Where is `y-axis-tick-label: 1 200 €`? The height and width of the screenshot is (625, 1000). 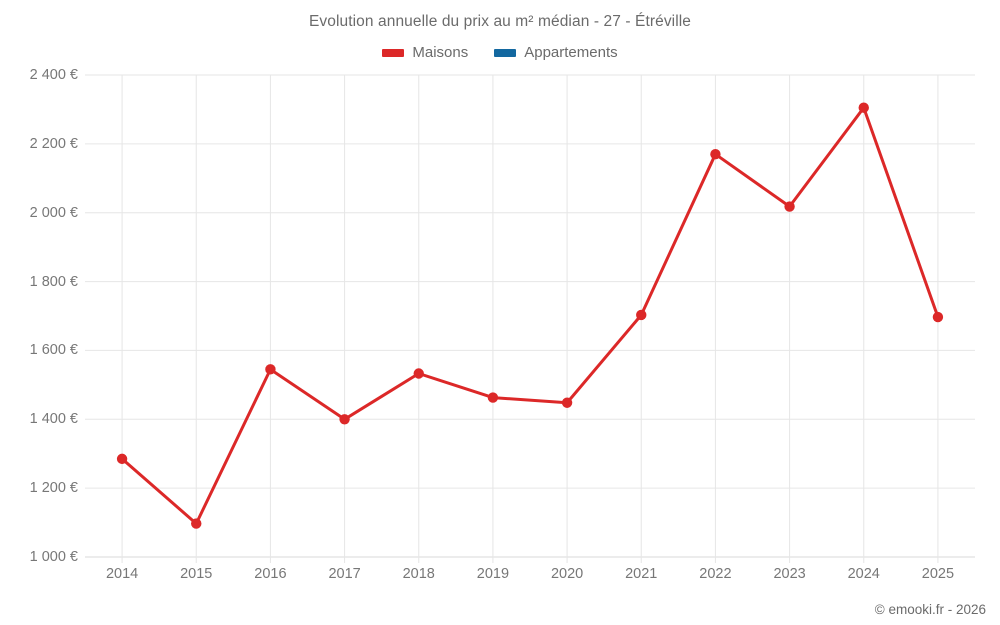 y-axis-tick-label: 1 200 € is located at coordinates (53, 488).